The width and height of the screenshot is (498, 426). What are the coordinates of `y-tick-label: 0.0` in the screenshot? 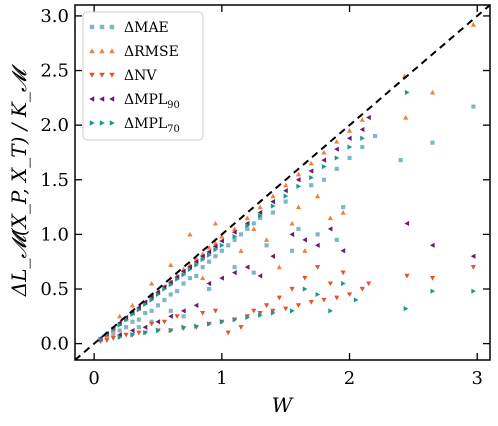 It's located at (54, 344).